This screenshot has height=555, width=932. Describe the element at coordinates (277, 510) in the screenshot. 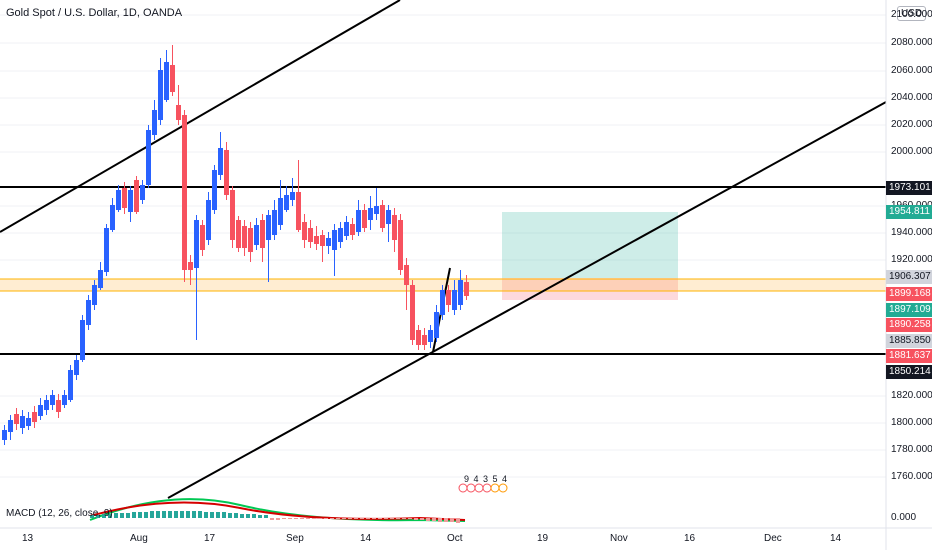

I see `macd-pane` at that location.